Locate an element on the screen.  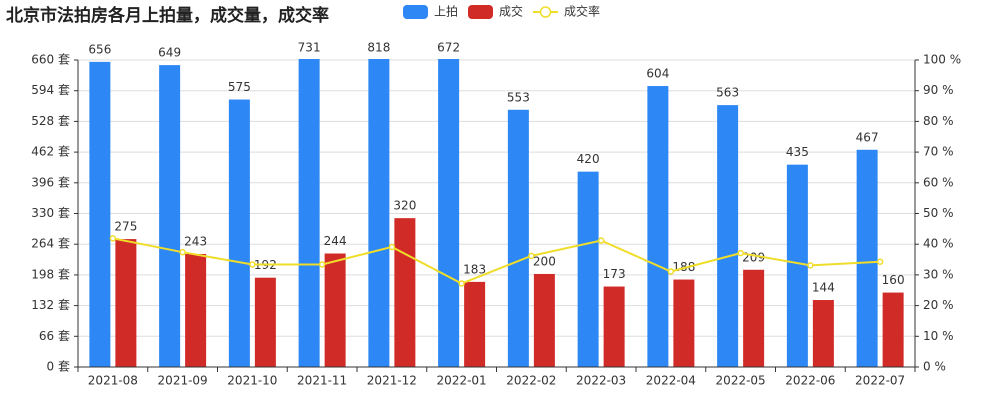
legend-label: 上拍 is located at coordinates (446, 11).